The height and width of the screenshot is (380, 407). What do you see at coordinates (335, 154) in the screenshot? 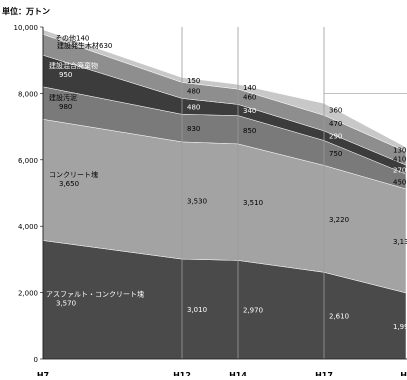
I see `value-label-2-3: 750` at bounding box center [335, 154].